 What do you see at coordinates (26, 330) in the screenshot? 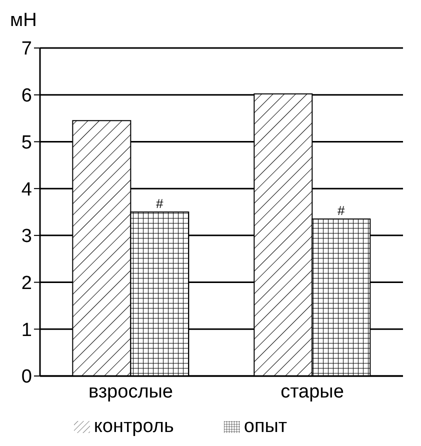
I see `y-tick-label: 1` at bounding box center [26, 330].